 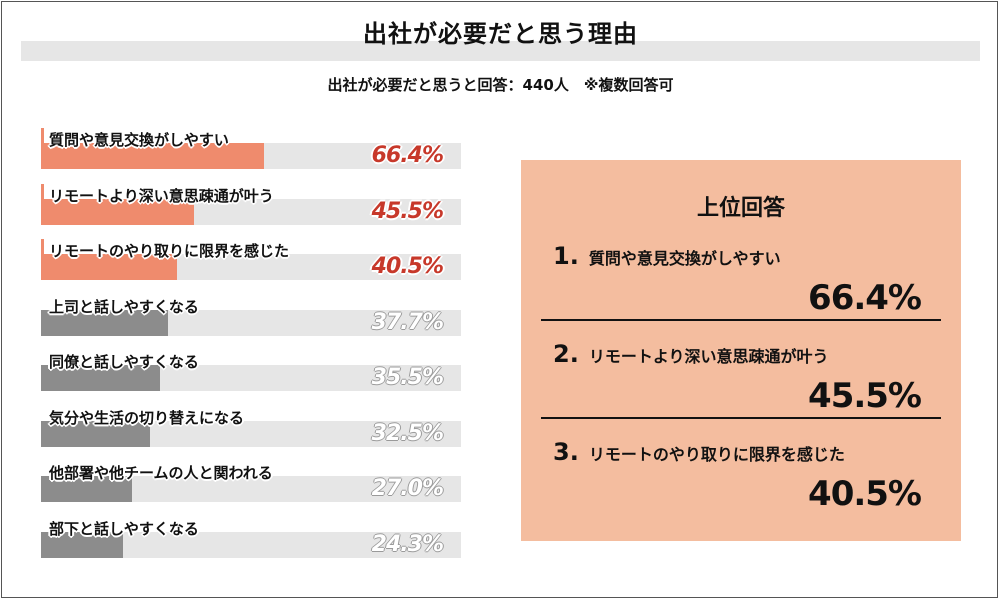 What do you see at coordinates (865, 494) in the screenshot?
I see `rank-value: 40.5%` at bounding box center [865, 494].